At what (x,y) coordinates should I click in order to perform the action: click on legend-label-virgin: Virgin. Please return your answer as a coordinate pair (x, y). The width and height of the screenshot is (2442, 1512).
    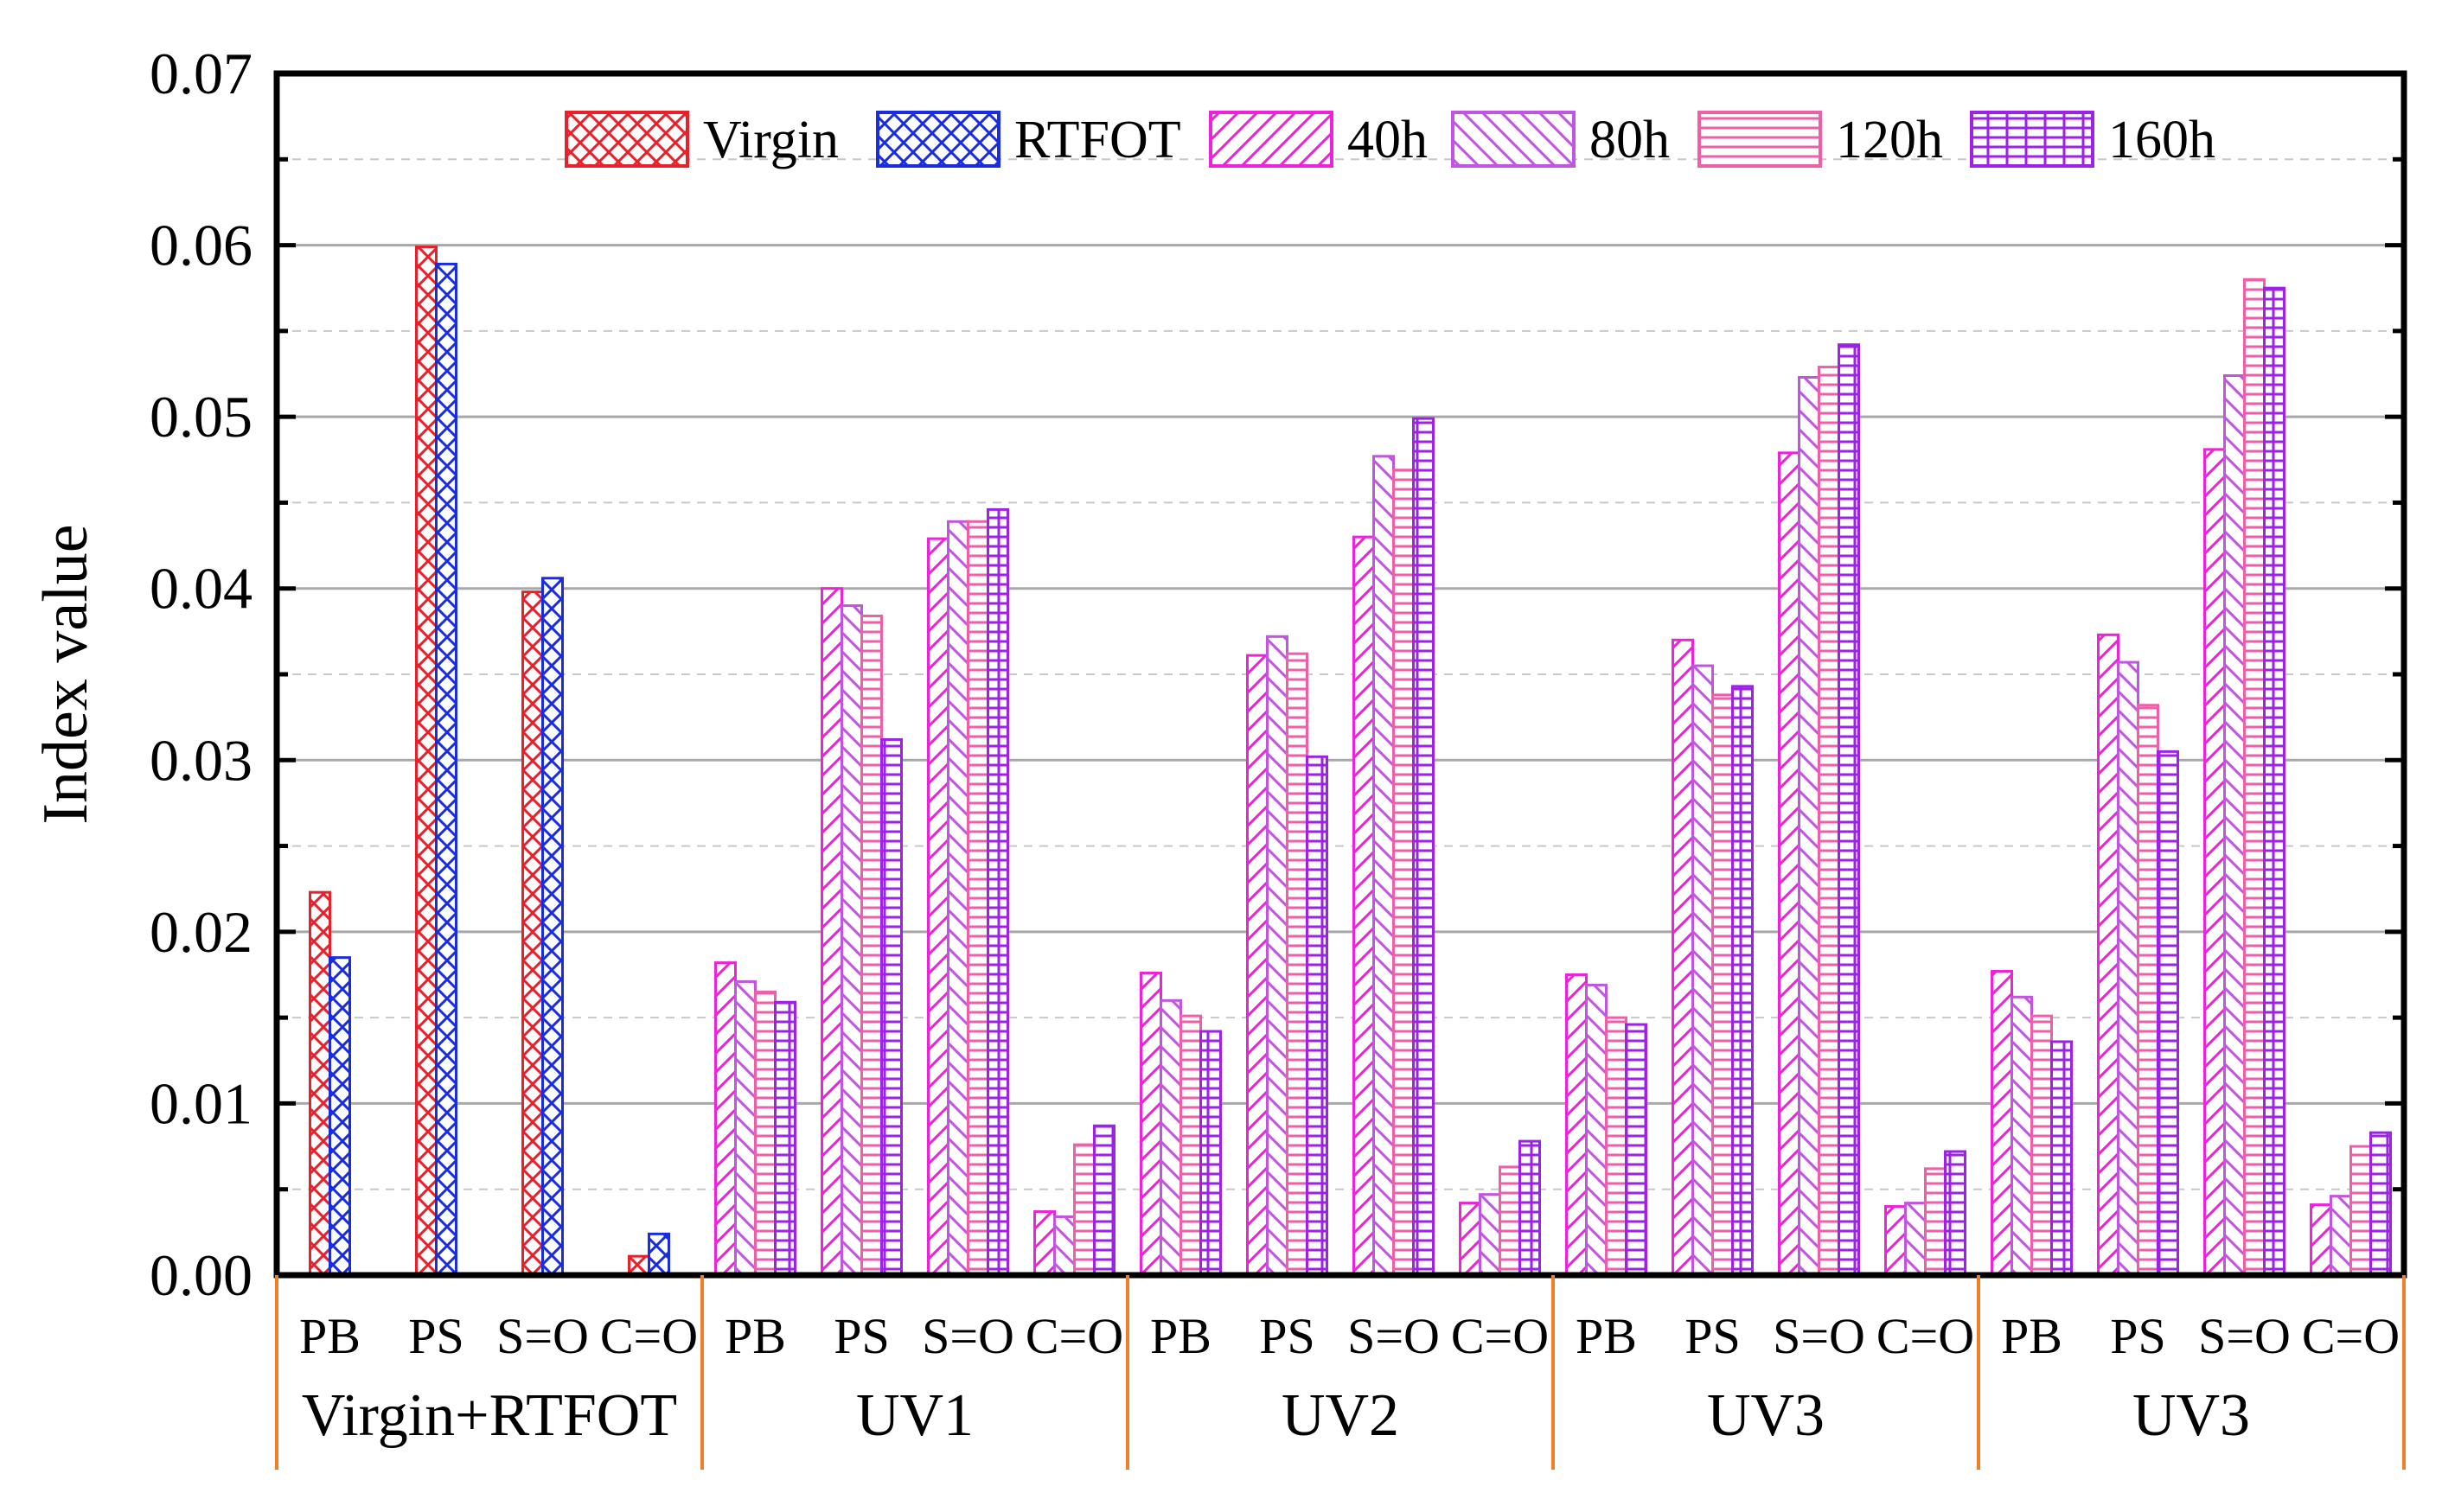
    Looking at the image, I should click on (771, 140).